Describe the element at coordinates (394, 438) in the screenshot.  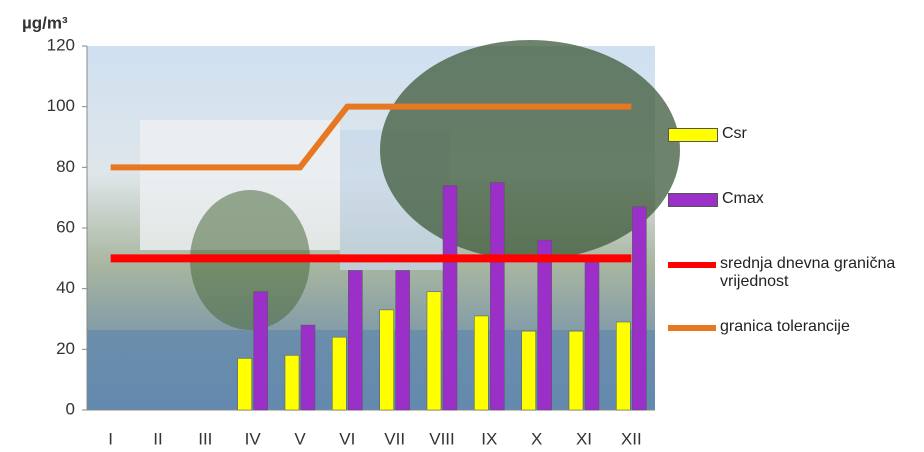
I see `x-tick-label: VII` at that location.